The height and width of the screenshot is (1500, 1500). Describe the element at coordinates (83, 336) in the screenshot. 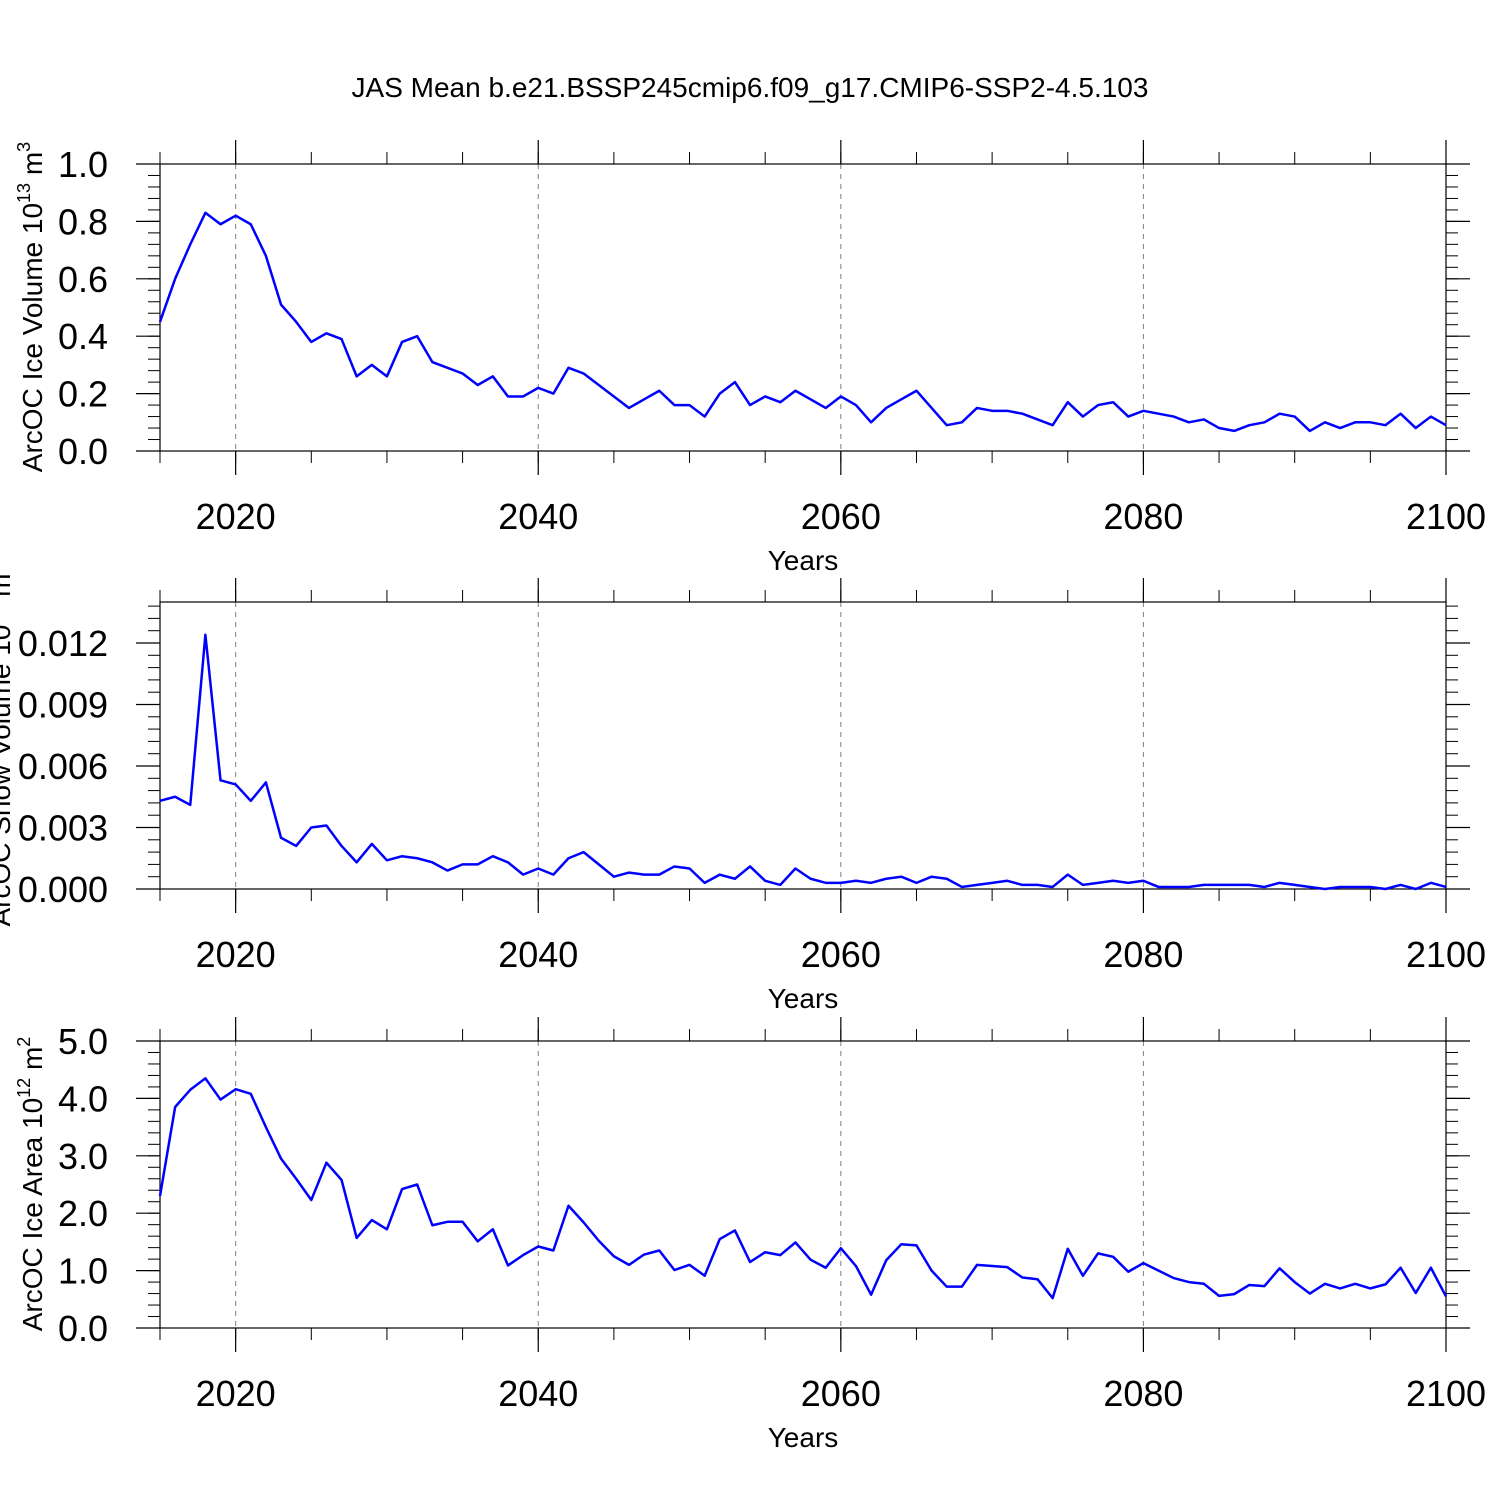

I see `y-tick-label: 0.4` at that location.